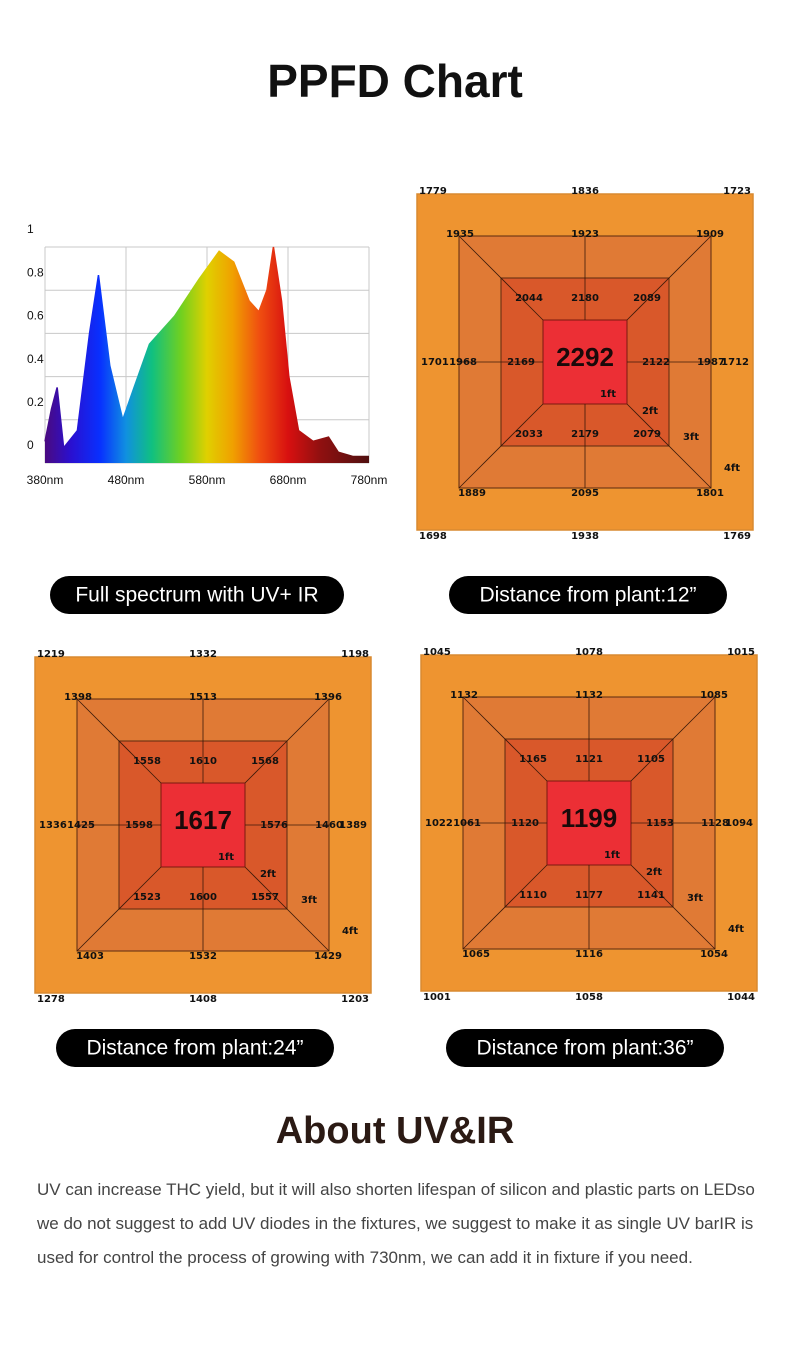 The image size is (790, 1348). I want to click on ppfd-value: 1398, so click(78, 697).